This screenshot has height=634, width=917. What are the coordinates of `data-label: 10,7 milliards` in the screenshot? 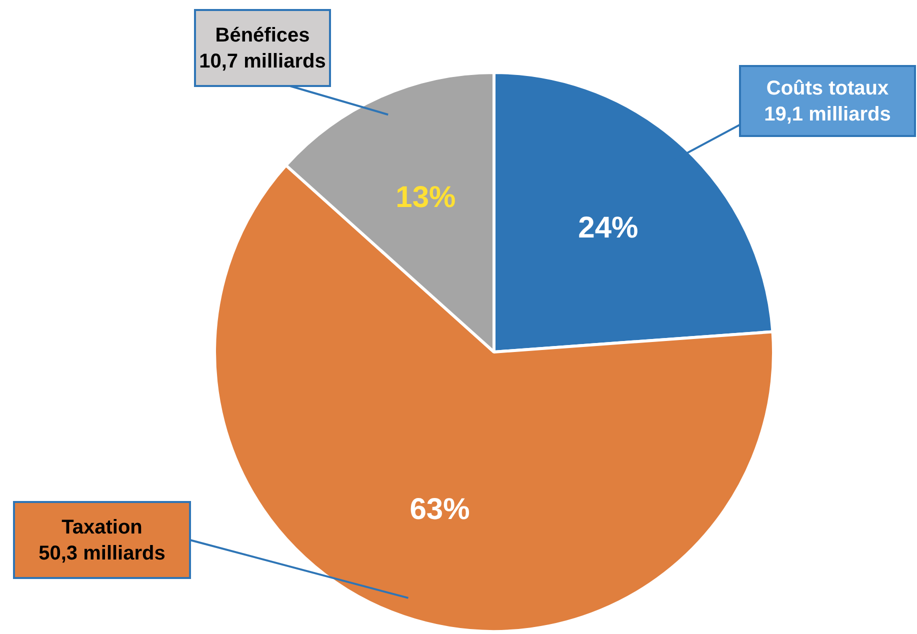 It's located at (262, 61).